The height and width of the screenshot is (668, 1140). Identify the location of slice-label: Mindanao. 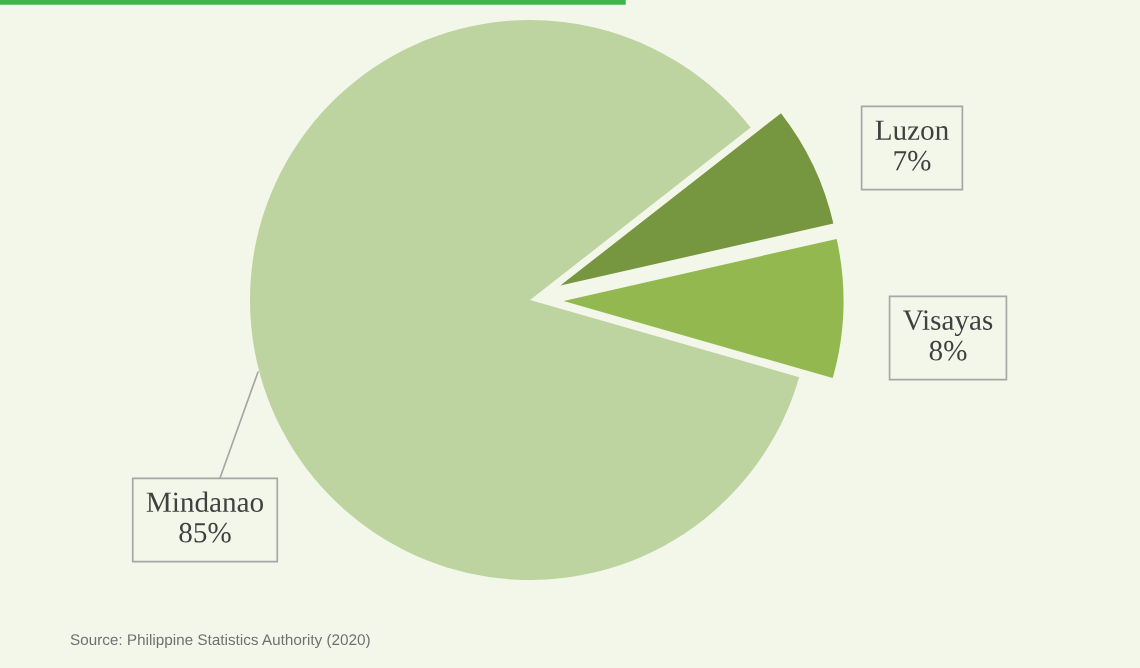
(205, 502).